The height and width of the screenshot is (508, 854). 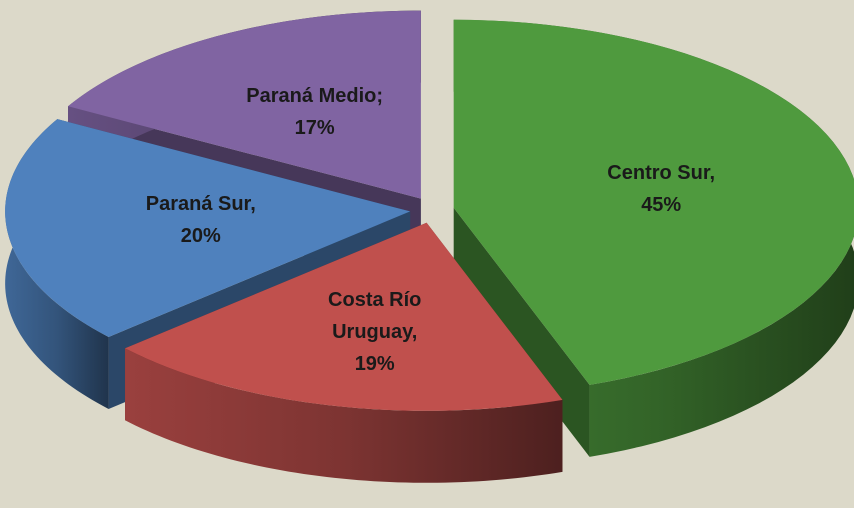 What do you see at coordinates (375, 315) in the screenshot?
I see `category-label: Costa Río Uruguay,` at bounding box center [375, 315].